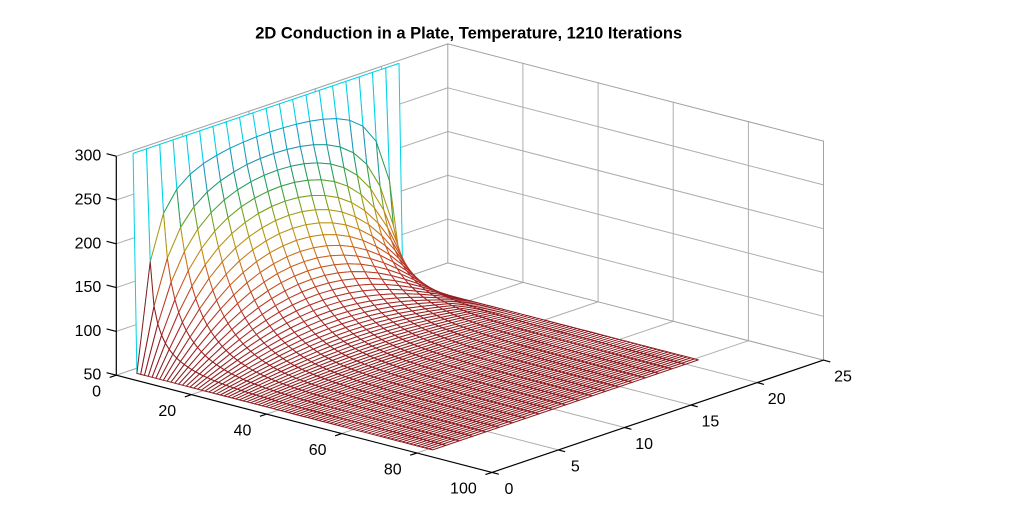 This screenshot has width=1024, height=517. I want to click on svg-text: 250, so click(88, 200).